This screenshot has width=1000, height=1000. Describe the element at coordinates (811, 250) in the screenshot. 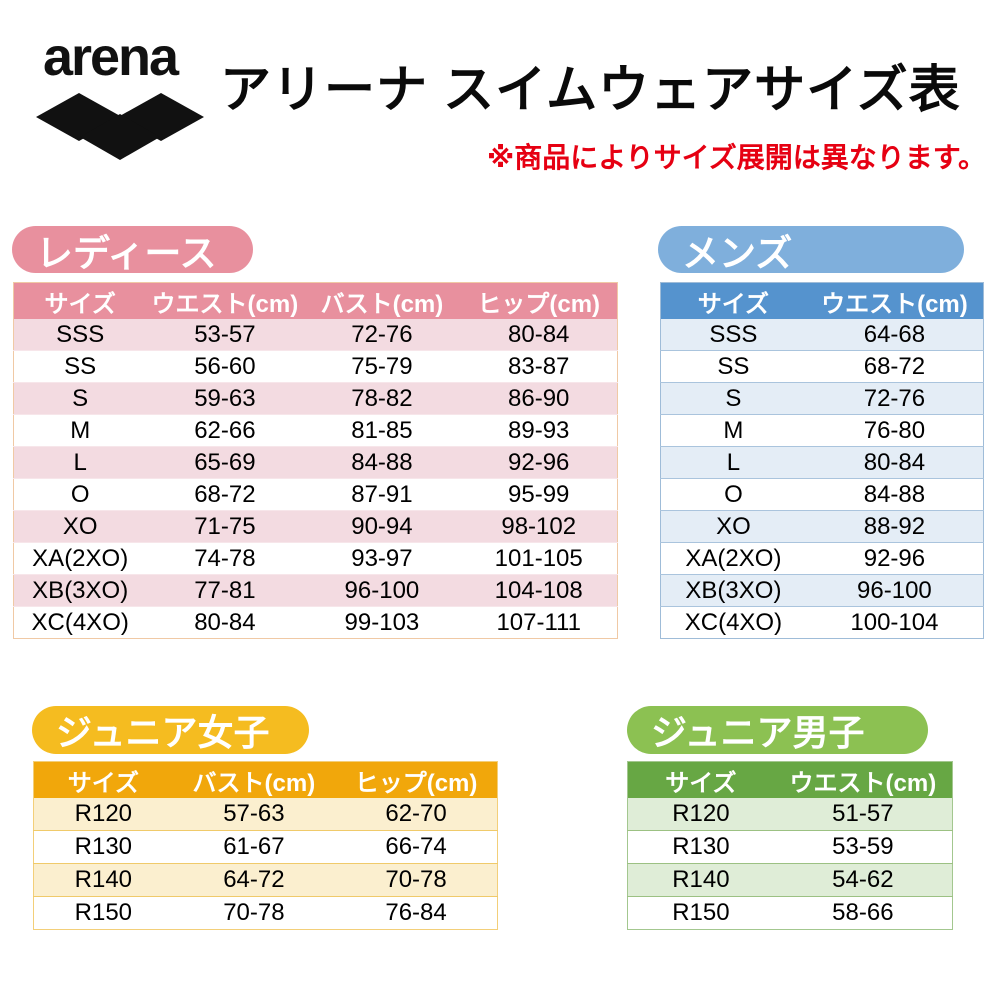

I see `mens-section-label: メンズ` at that location.